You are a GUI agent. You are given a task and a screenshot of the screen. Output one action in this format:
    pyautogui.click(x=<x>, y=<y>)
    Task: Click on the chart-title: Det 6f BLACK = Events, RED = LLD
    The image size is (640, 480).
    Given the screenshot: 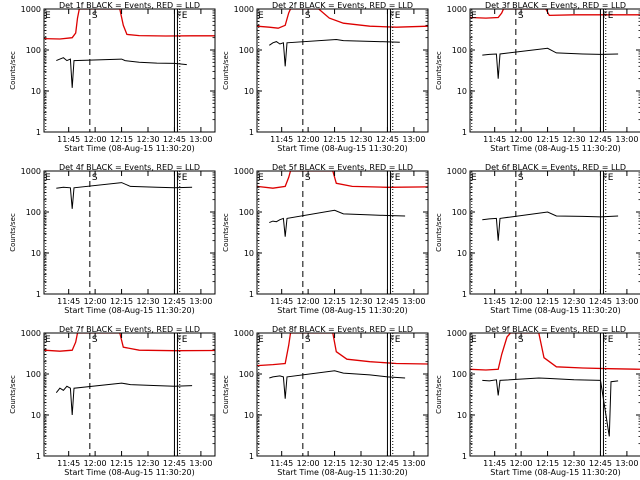 What is the action you would take?
    pyautogui.click(x=555, y=167)
    